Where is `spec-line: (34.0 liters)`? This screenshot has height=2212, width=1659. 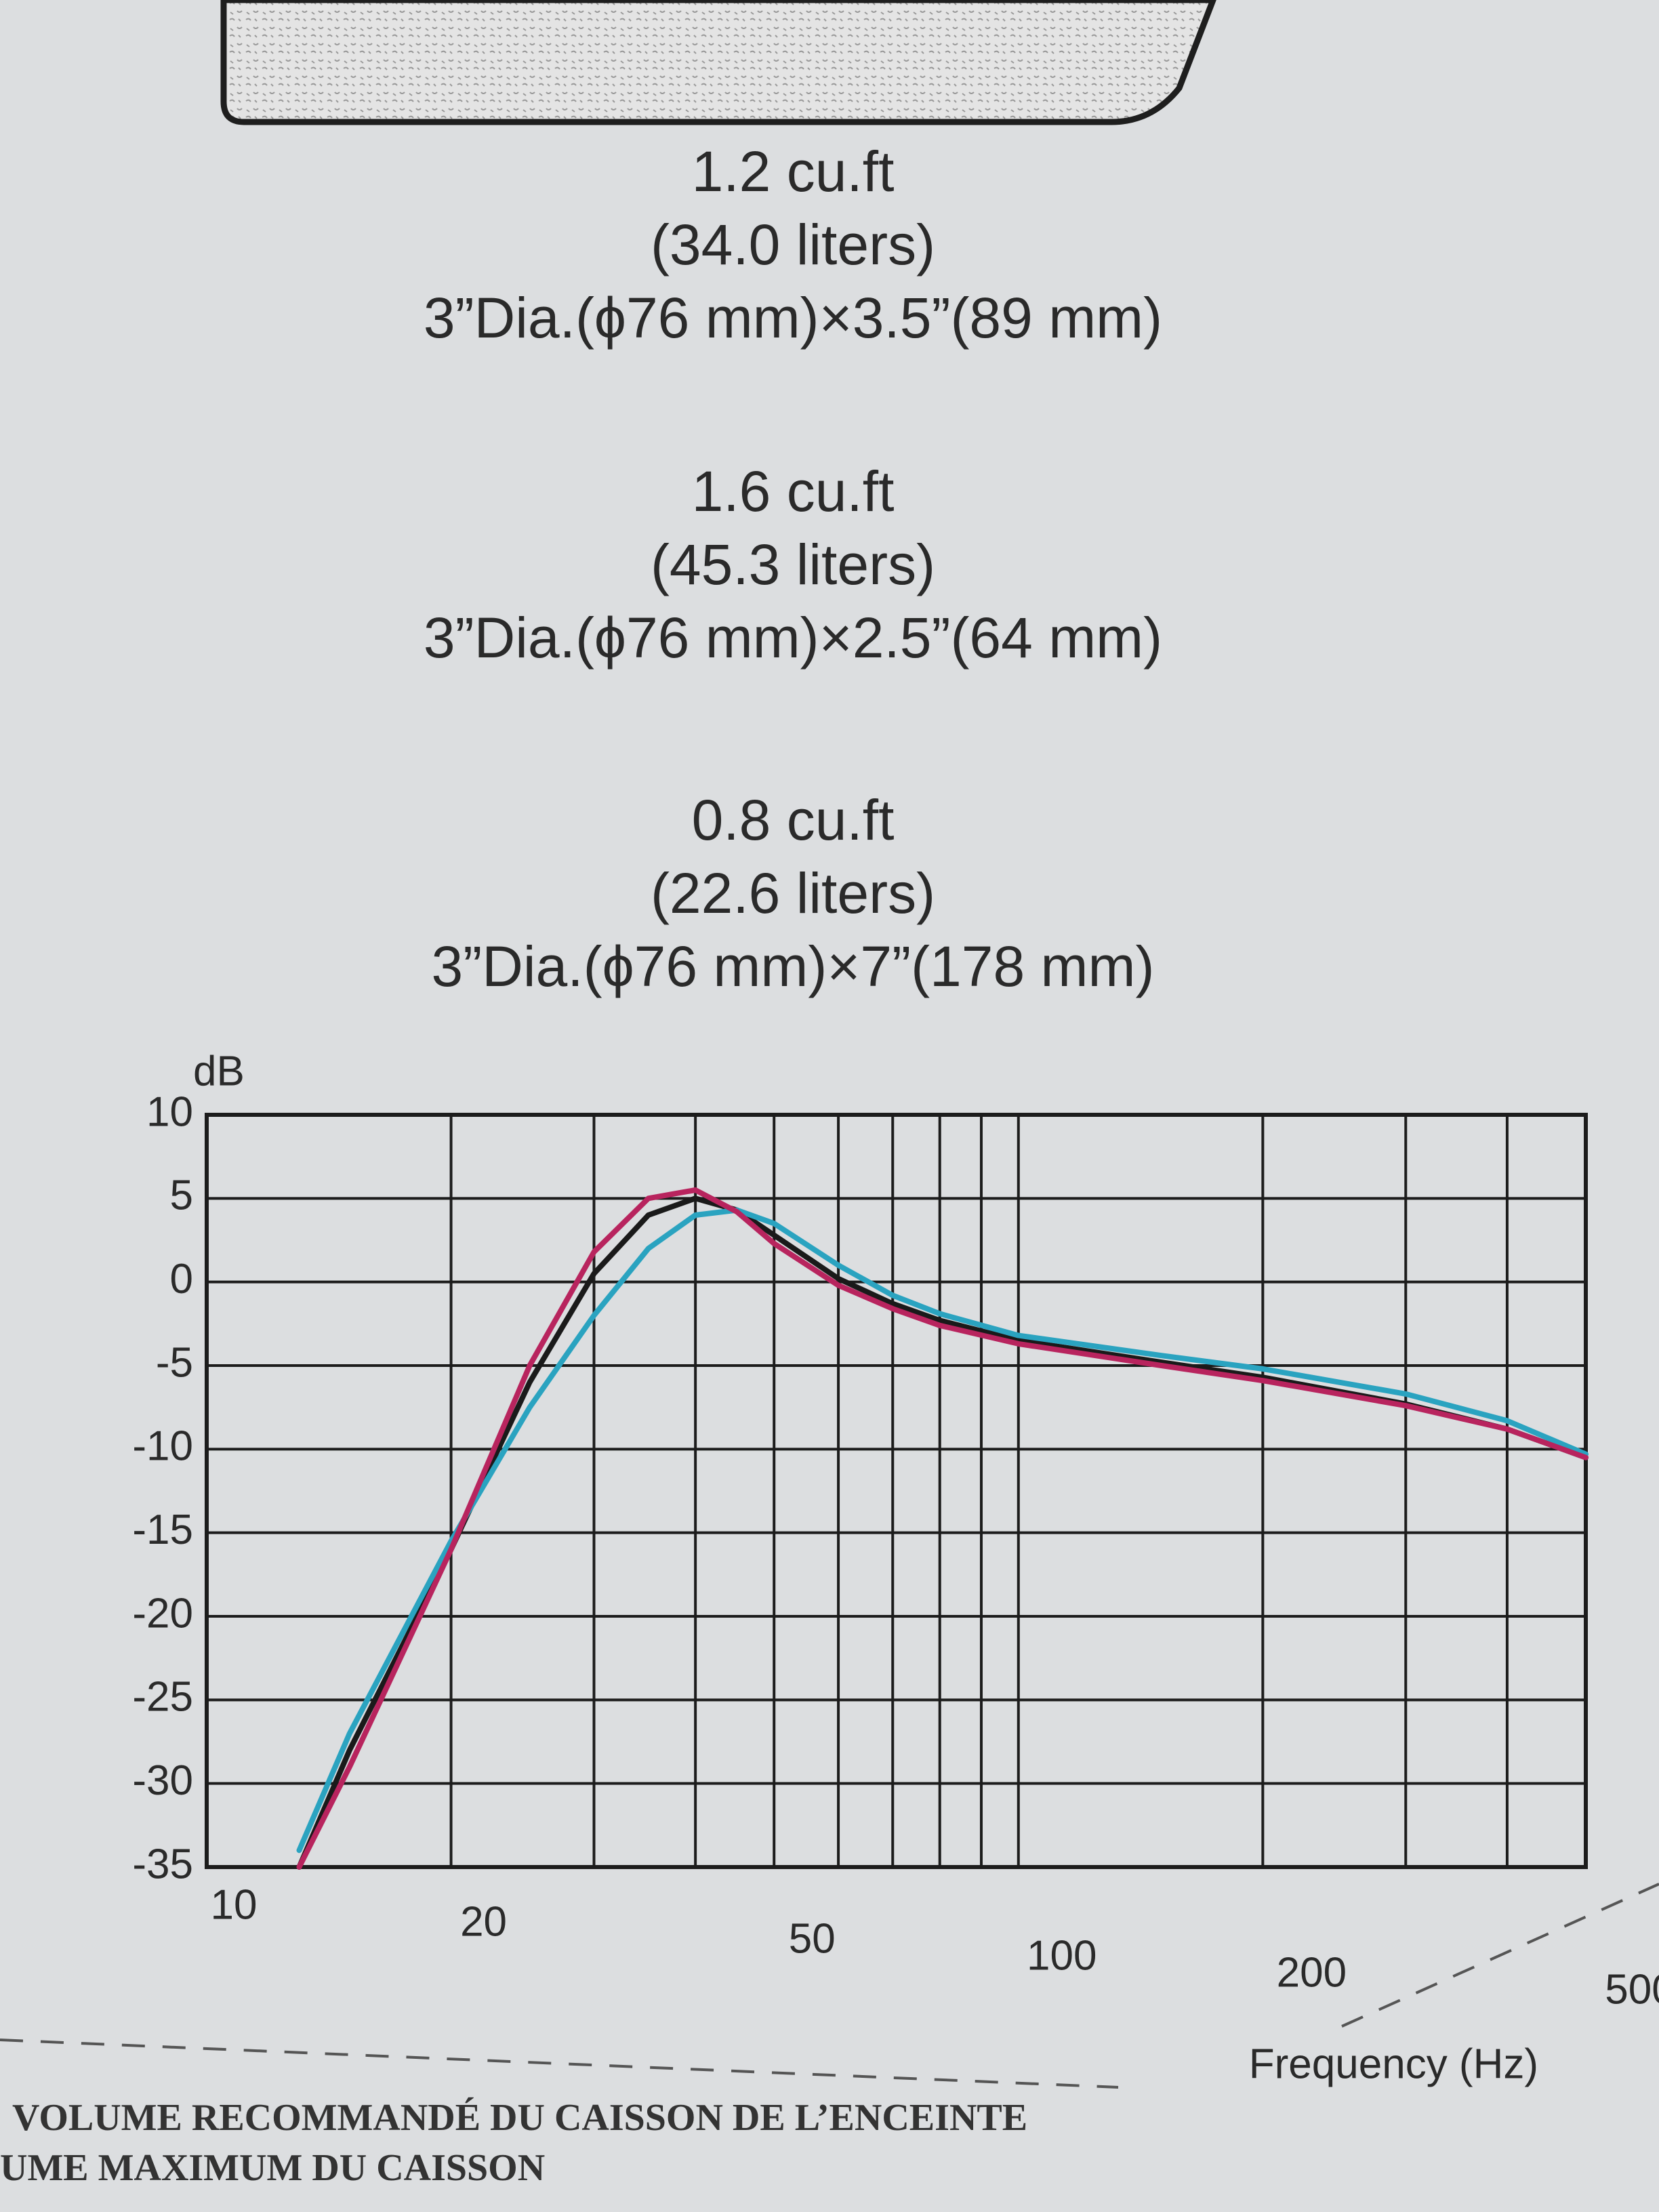 spec-line: (34.0 liters) is located at coordinates (793, 244).